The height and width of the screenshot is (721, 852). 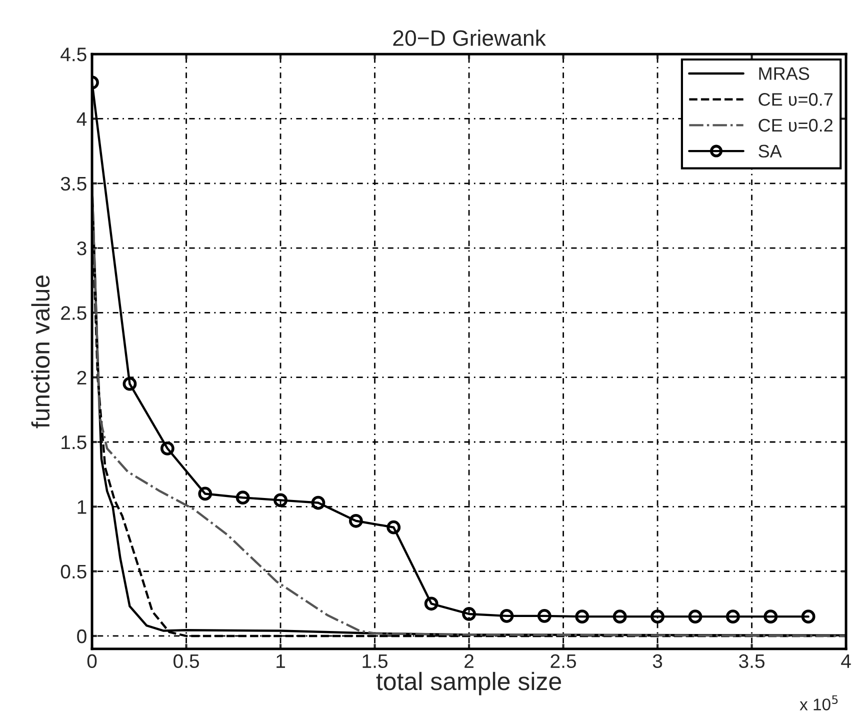 I want to click on y-tick-label: 1, so click(x=82, y=507).